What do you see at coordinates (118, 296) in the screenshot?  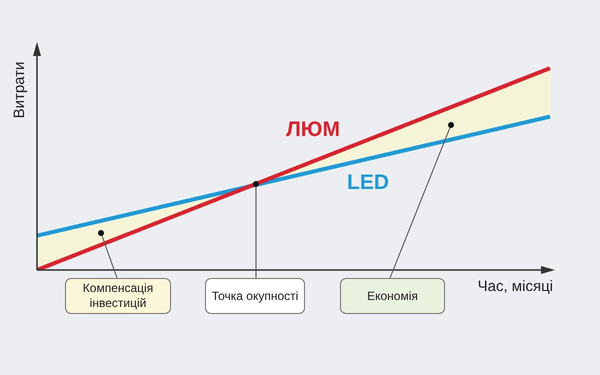 I see `text: Компенсація інвестицій` at bounding box center [118, 296].